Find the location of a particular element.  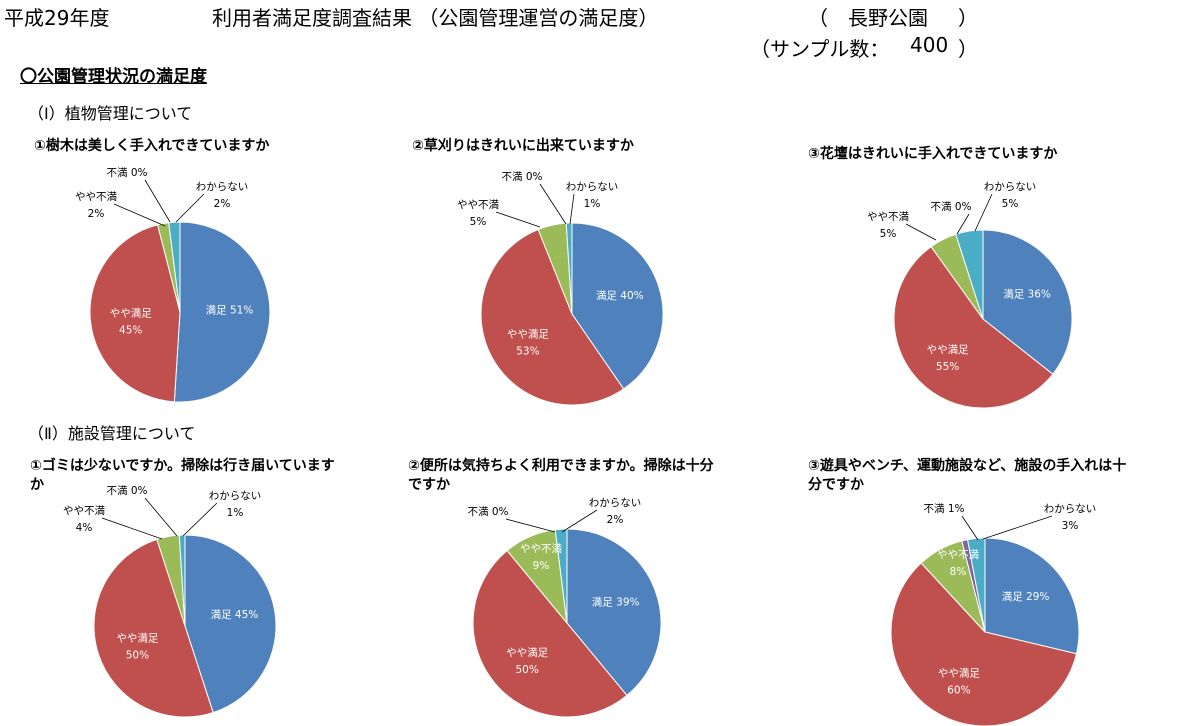

slice-label-5-3: やや不満 9% is located at coordinates (541, 557).